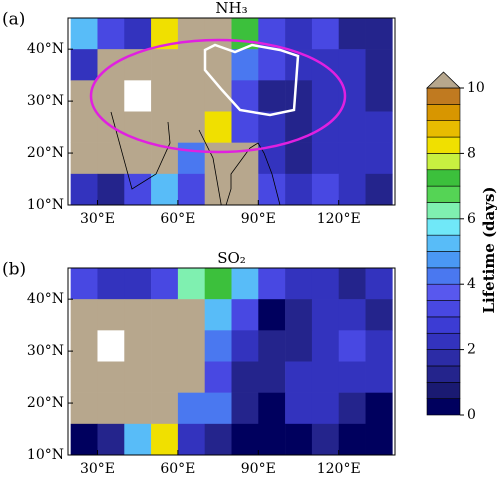  I want to click on plateau-contour, so click(251, 80).